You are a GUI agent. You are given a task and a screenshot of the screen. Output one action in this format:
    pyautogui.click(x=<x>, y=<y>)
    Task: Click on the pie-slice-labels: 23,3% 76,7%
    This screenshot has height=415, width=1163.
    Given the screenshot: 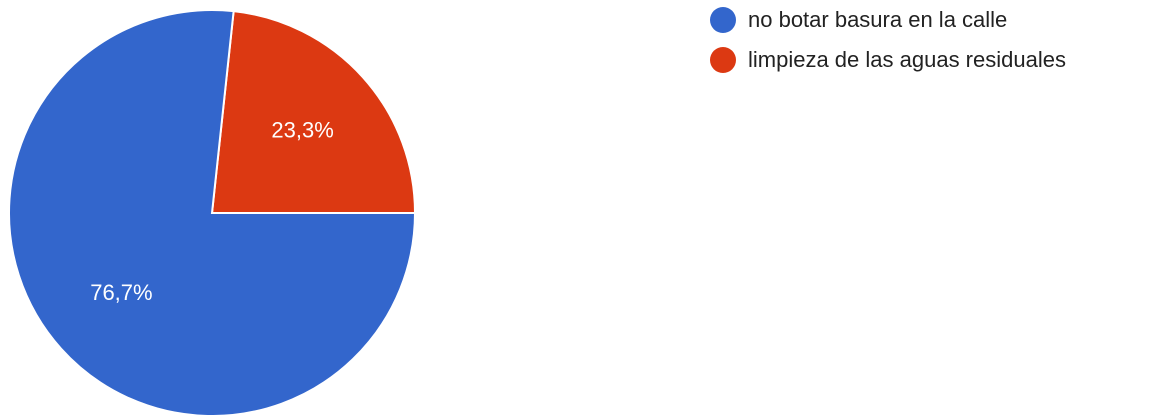 What is the action you would take?
    pyautogui.click(x=212, y=211)
    